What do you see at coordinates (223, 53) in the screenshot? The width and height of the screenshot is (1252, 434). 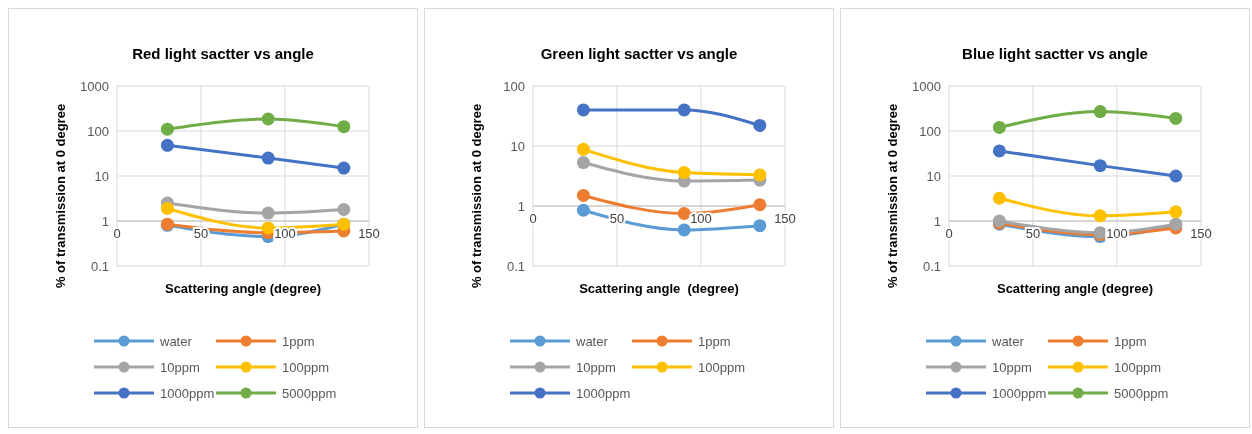 I see `chart-title: Red light sactter vs angle` at bounding box center [223, 53].